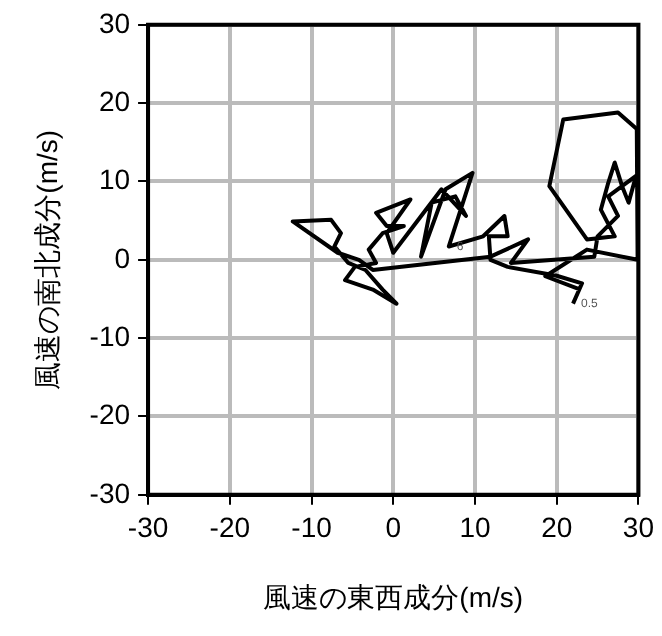  I want to click on y-tick-label: 0, so click(122, 257).